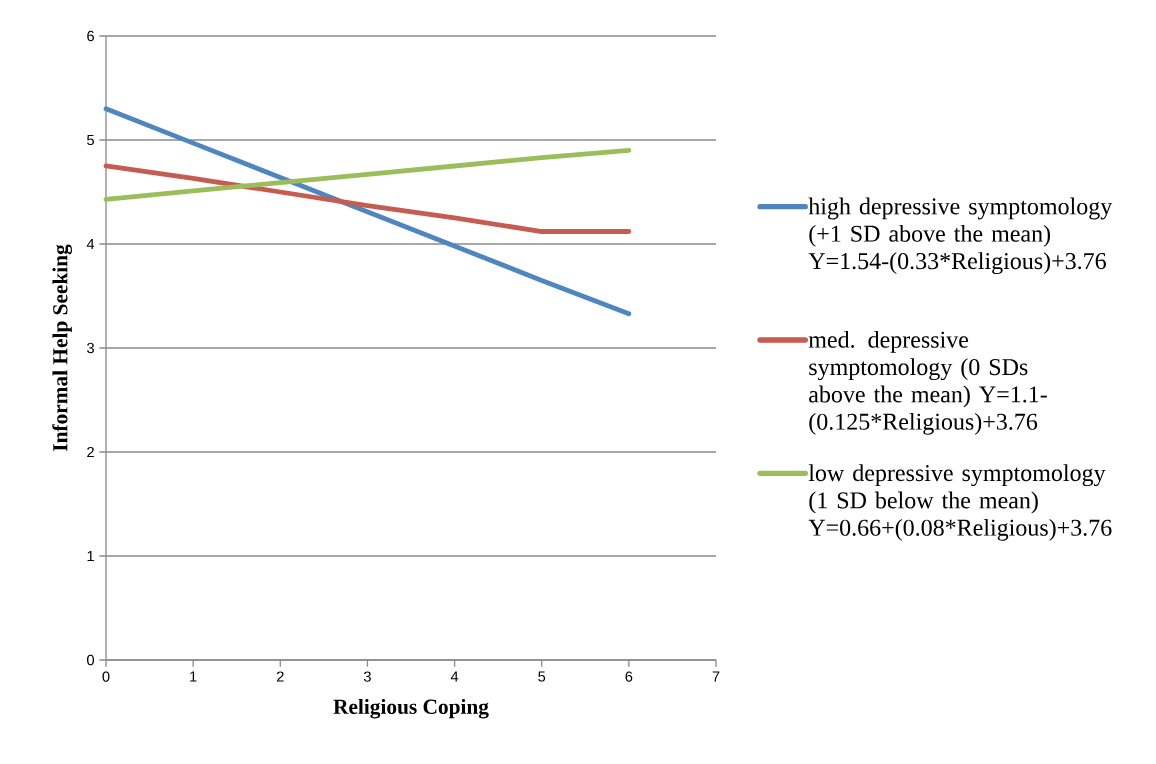 Image resolution: width=1156 pixels, height=764 pixels. I want to click on x-tick-label: 5, so click(542, 676).